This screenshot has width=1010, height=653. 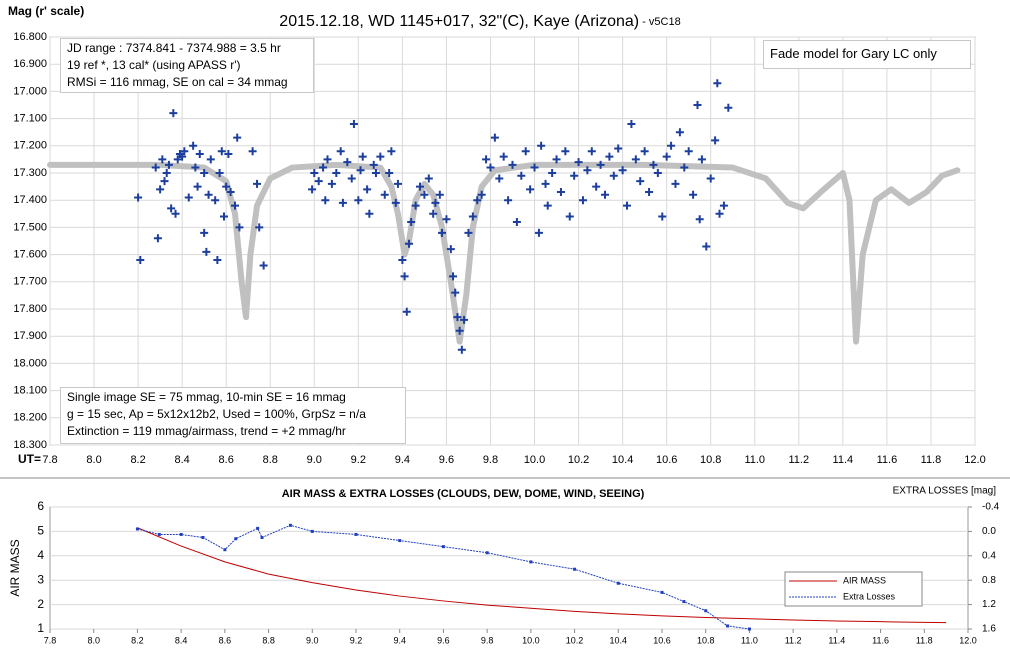 What do you see at coordinates (869, 596) in the screenshot?
I see `legend-label: Extra Losses` at bounding box center [869, 596].